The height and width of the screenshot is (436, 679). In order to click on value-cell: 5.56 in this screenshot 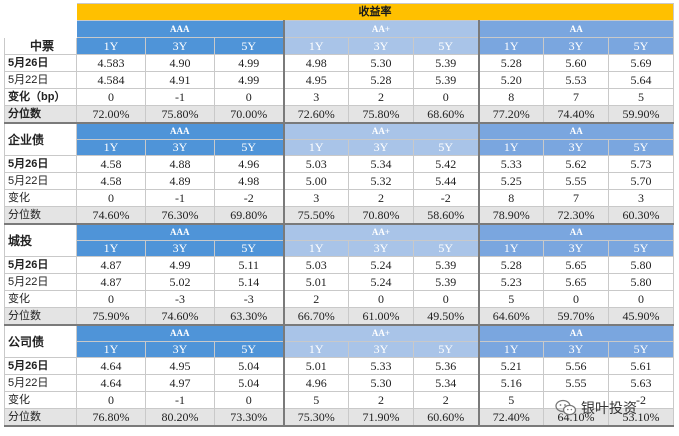, I will do `click(576, 366)`.